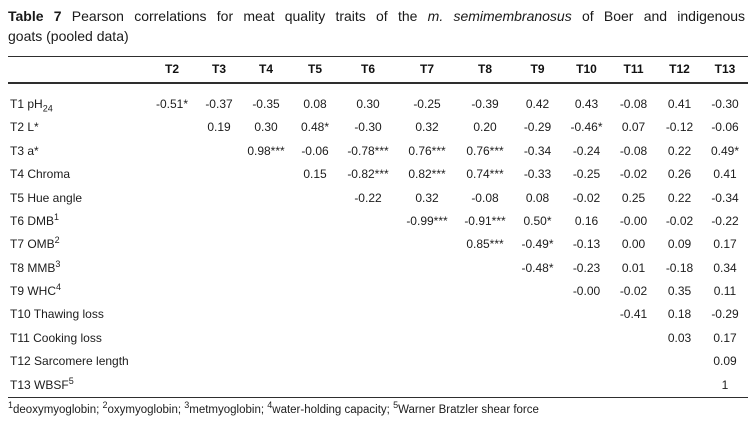 This screenshot has height=430, width=753. What do you see at coordinates (427, 174) in the screenshot?
I see `correlation-cell: 0.82***` at bounding box center [427, 174].